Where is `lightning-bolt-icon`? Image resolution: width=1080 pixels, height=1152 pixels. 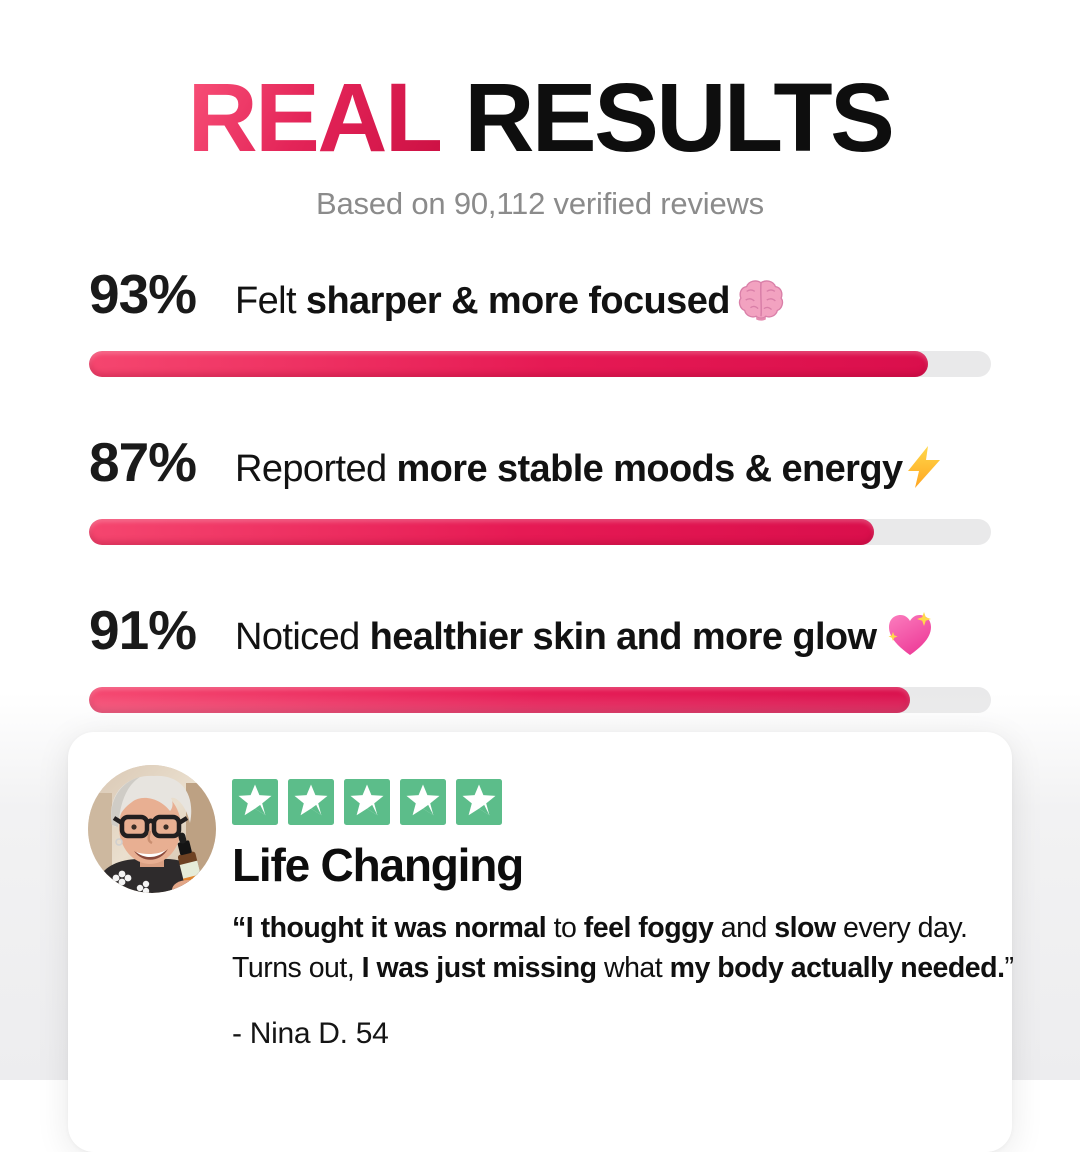 lightning-bolt-icon is located at coordinates (924, 467).